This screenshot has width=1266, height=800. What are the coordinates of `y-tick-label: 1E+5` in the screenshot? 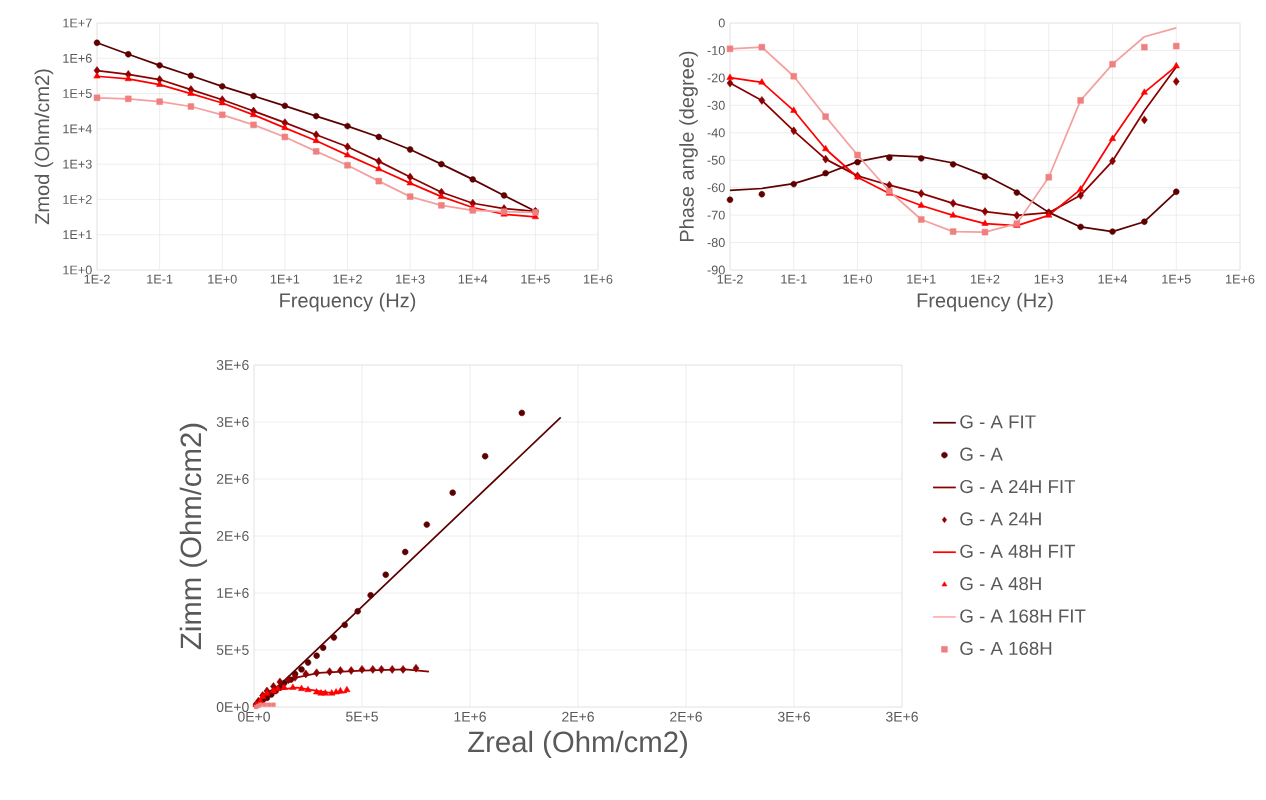 It's located at (77, 93).